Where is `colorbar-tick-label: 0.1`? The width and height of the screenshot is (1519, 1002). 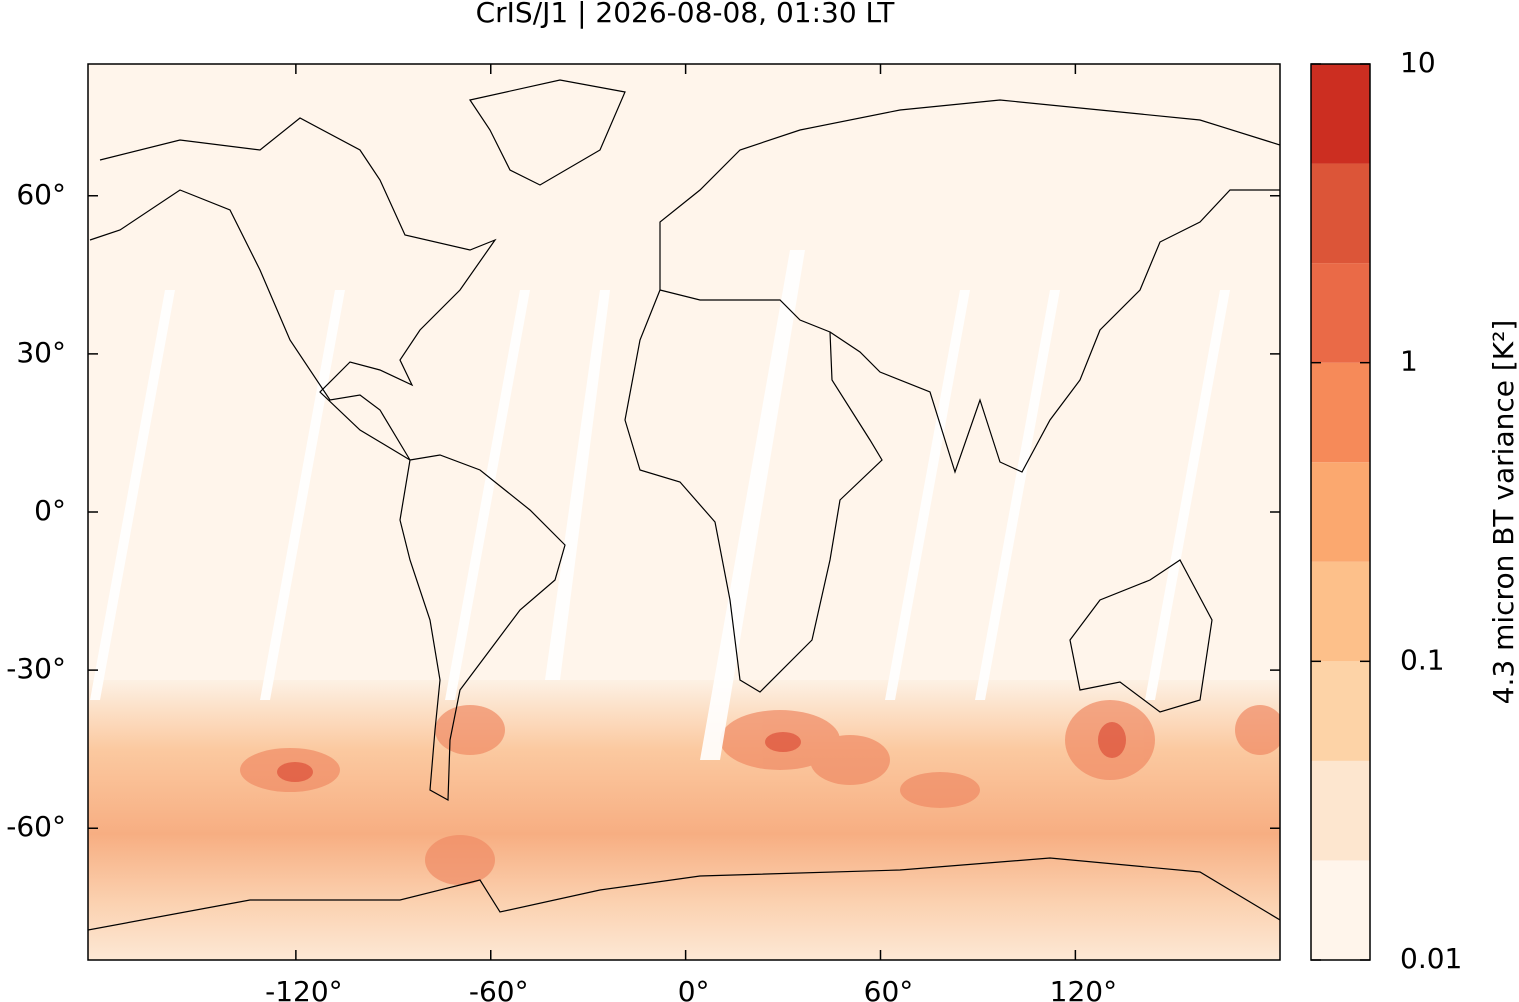 colorbar-tick-label: 0.1 is located at coordinates (1422, 659).